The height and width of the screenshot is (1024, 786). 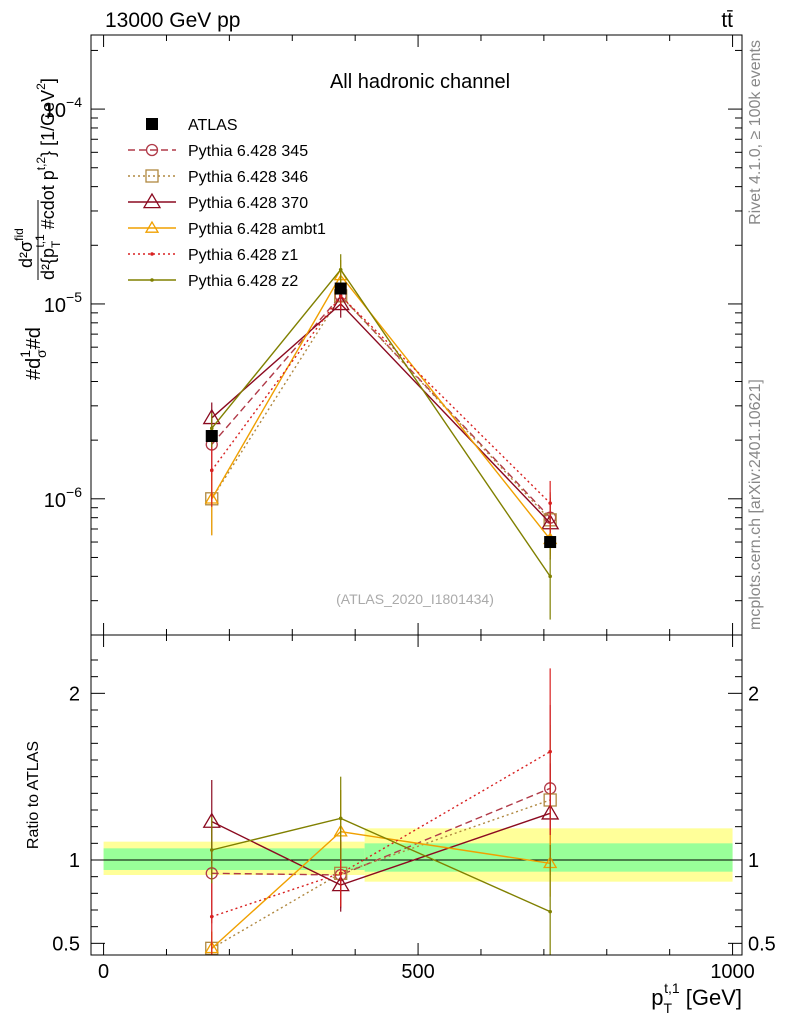 I want to click on legend-label-0: Pythia 6.428 345, so click(x=248, y=151).